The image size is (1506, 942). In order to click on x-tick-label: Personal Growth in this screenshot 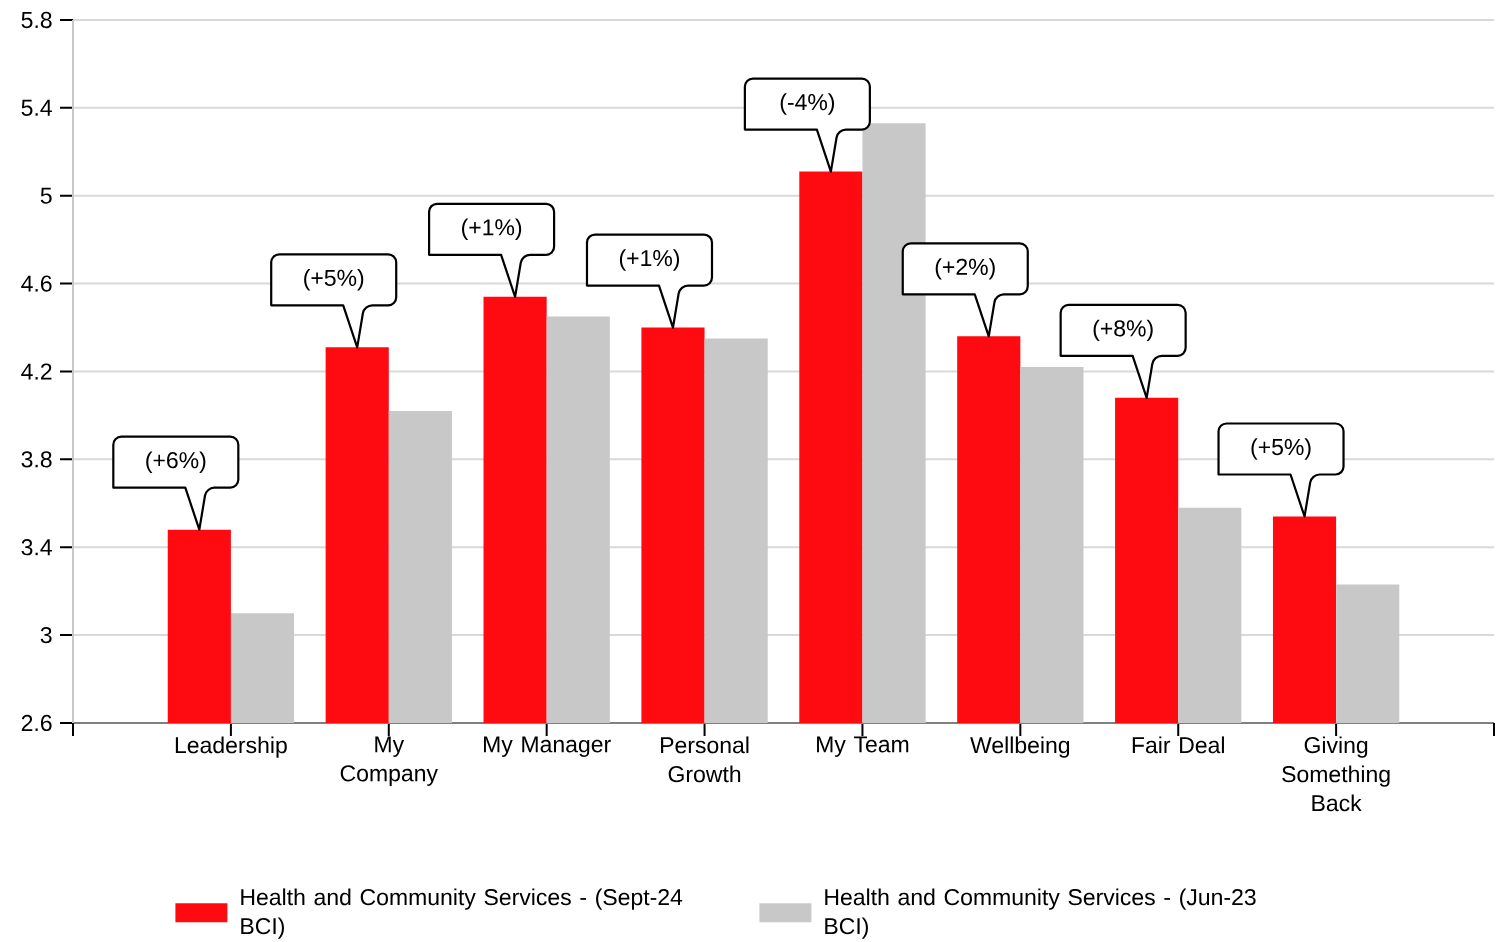, I will do `click(705, 759)`.